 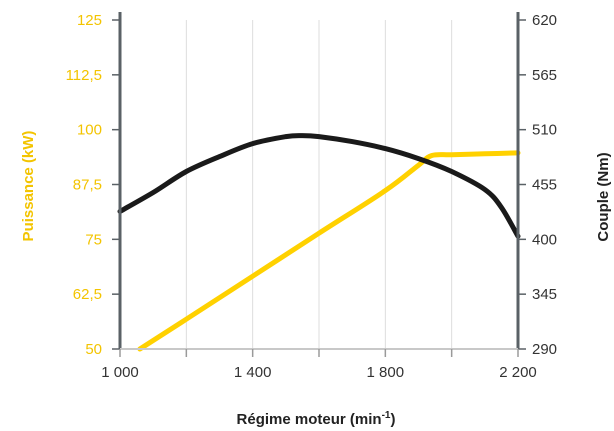 I want to click on y-left-tick-label: 50, so click(x=93, y=349).